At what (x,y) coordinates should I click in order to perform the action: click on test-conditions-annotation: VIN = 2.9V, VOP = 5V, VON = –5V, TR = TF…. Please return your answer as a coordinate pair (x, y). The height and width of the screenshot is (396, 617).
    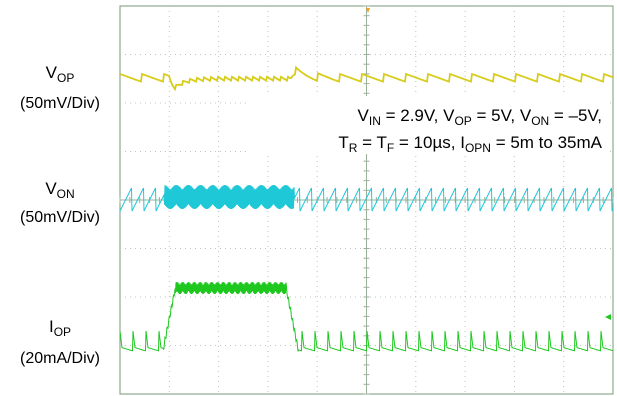
    Looking at the image, I should click on (429, 125).